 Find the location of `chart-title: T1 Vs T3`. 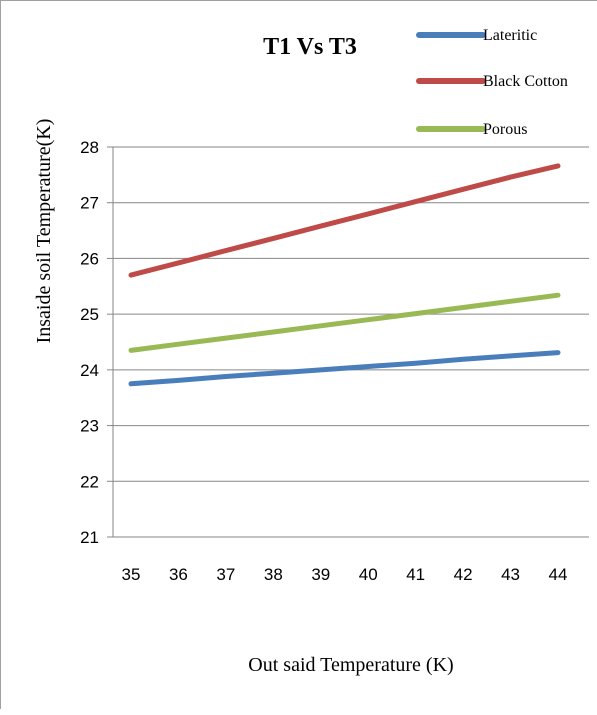

chart-title: T1 Vs T3 is located at coordinates (310, 47).